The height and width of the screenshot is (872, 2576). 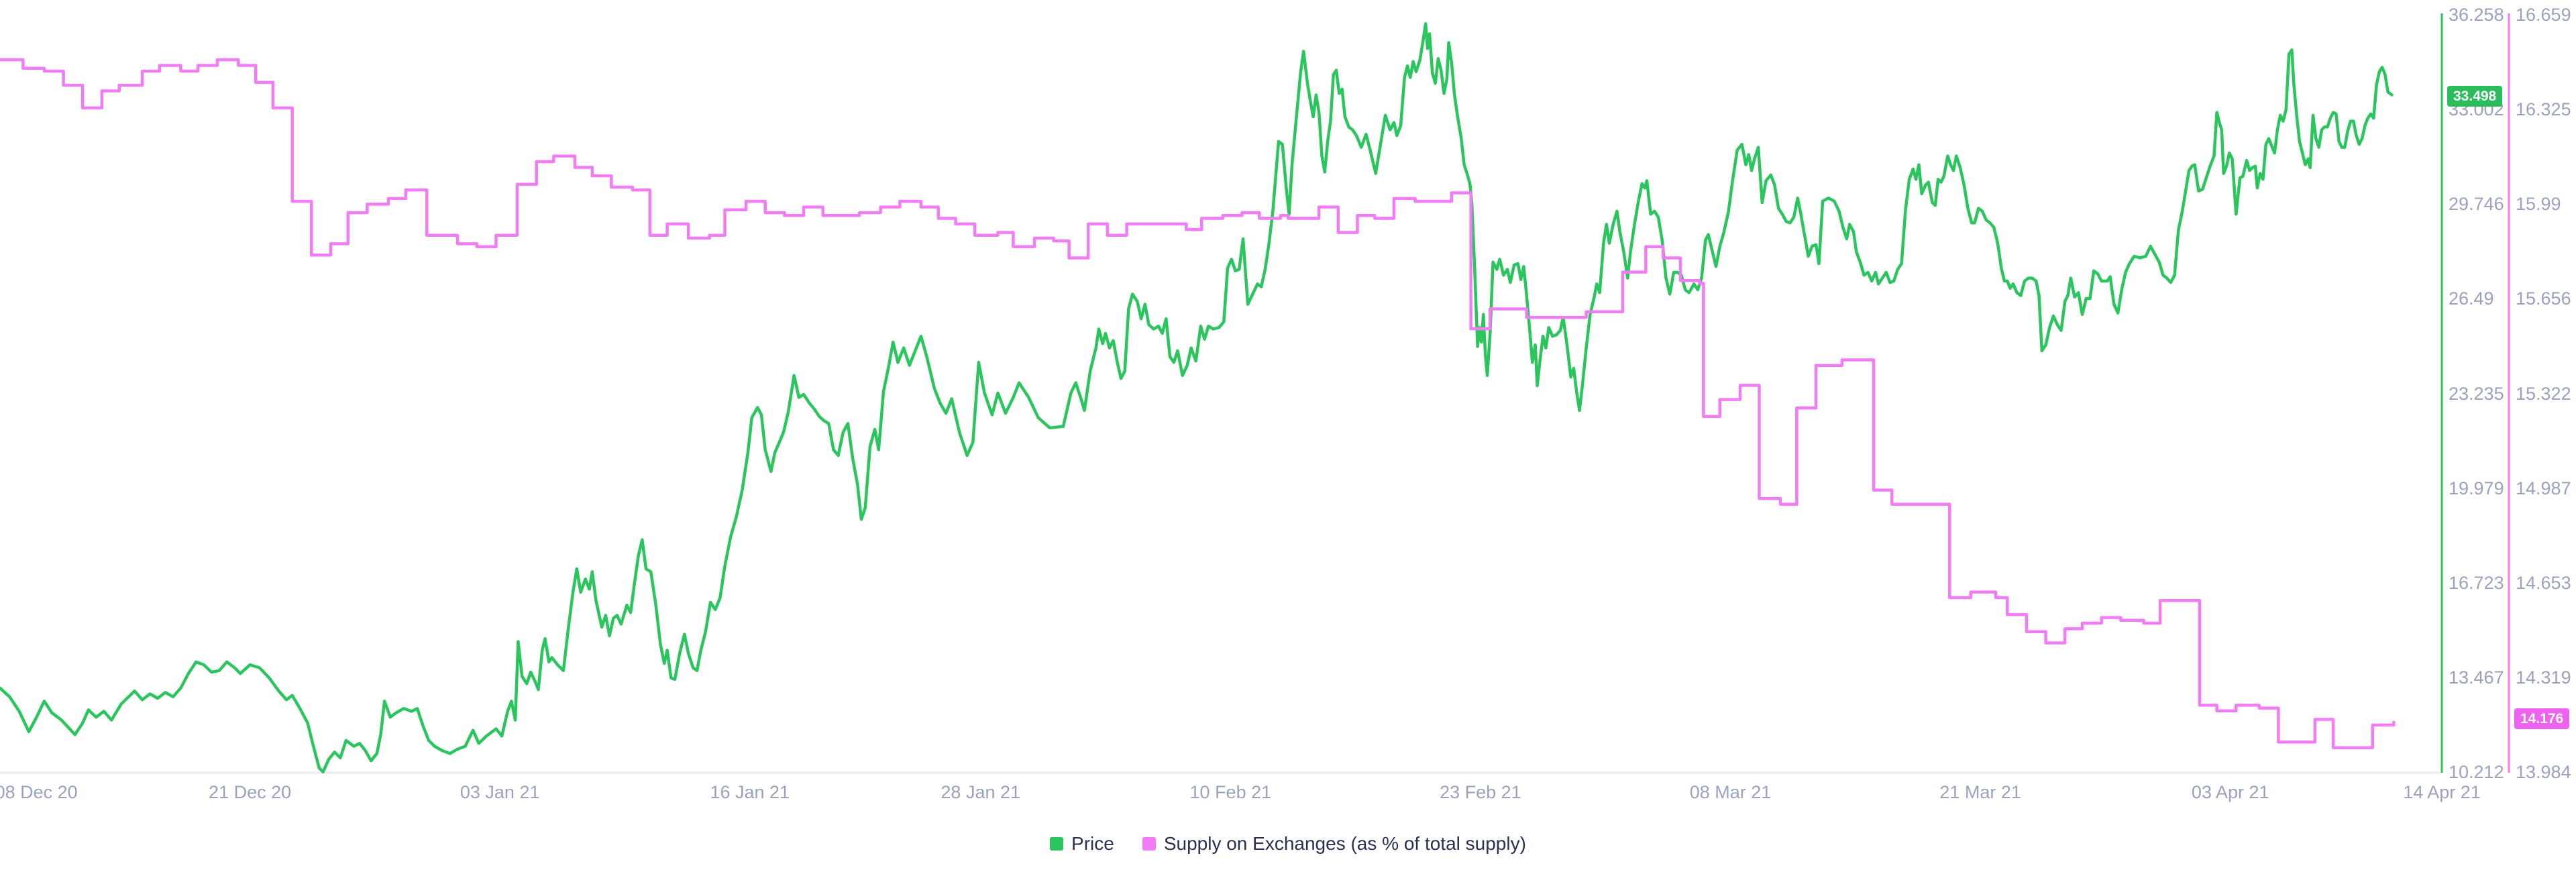 I want to click on legend-item-price: Price, so click(x=1082, y=844).